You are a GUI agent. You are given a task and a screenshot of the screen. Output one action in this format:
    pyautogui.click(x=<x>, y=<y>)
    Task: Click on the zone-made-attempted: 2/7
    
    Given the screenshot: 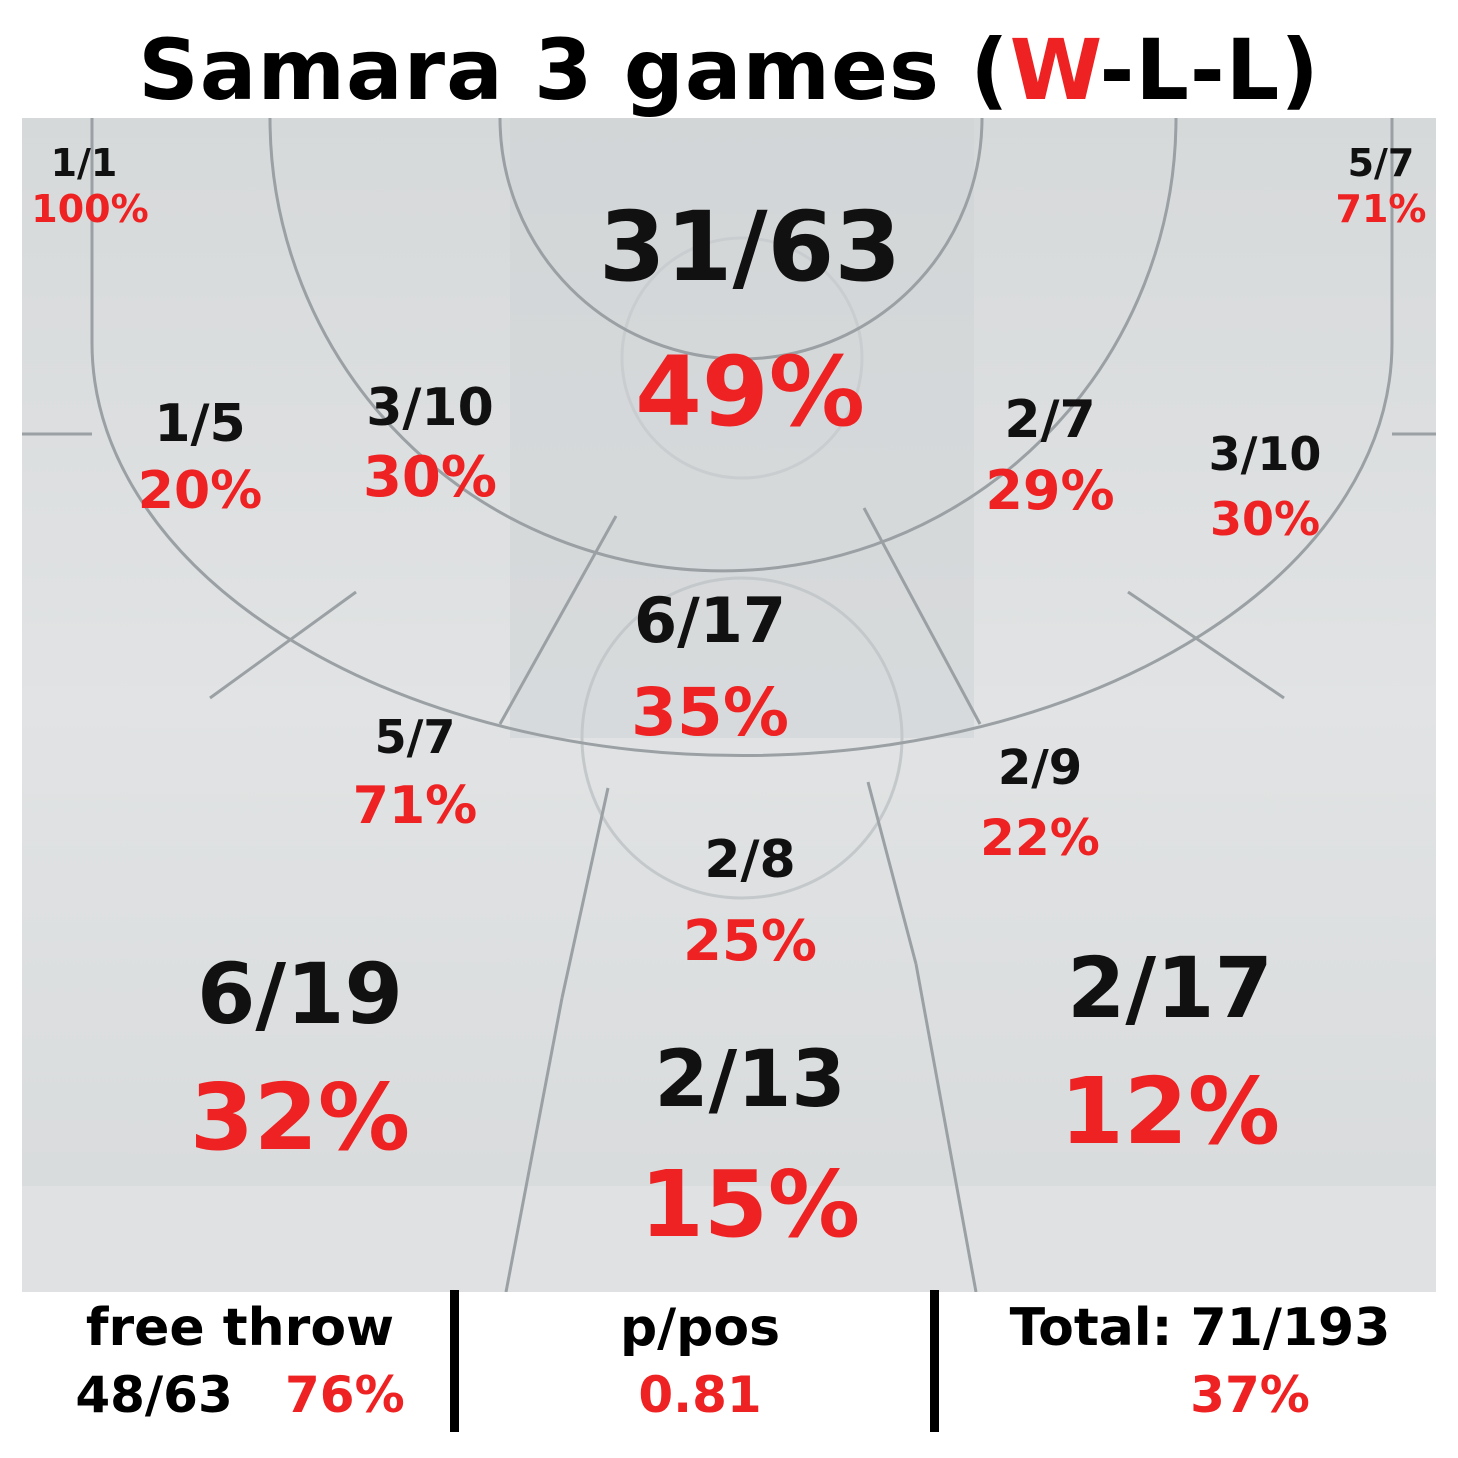 What is the action you would take?
    pyautogui.click(x=1050, y=420)
    